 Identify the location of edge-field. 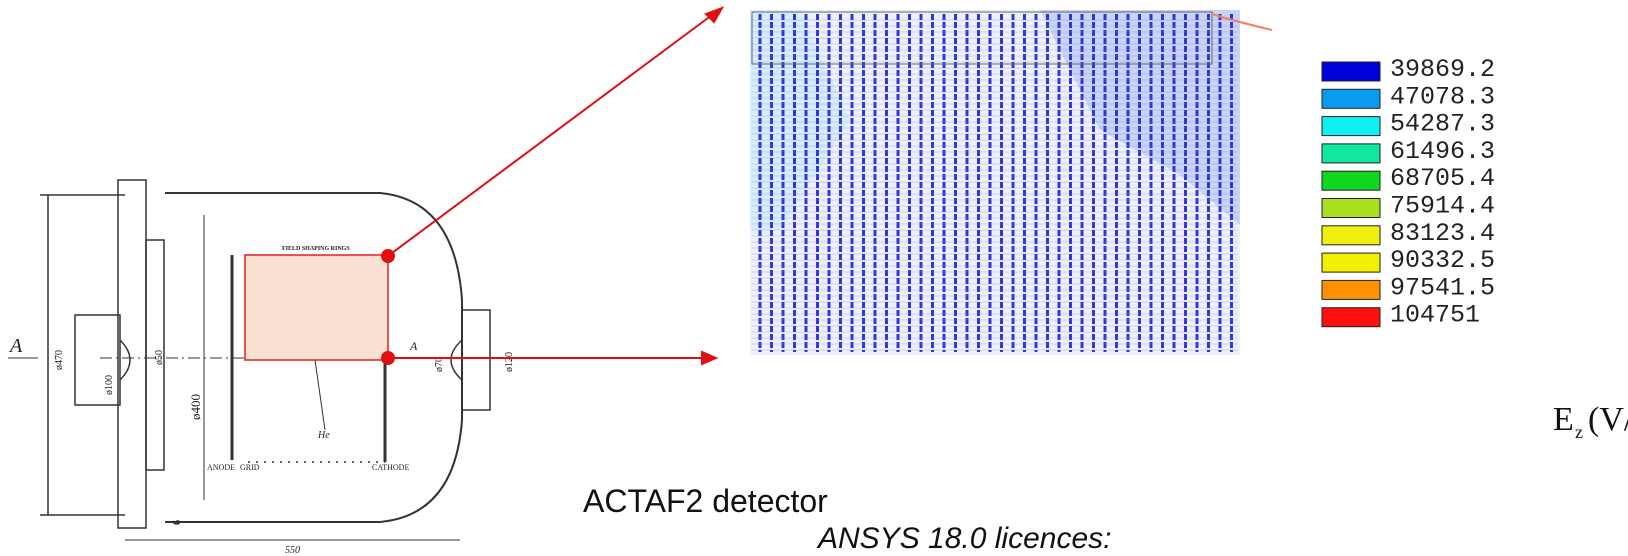
(1242, 22).